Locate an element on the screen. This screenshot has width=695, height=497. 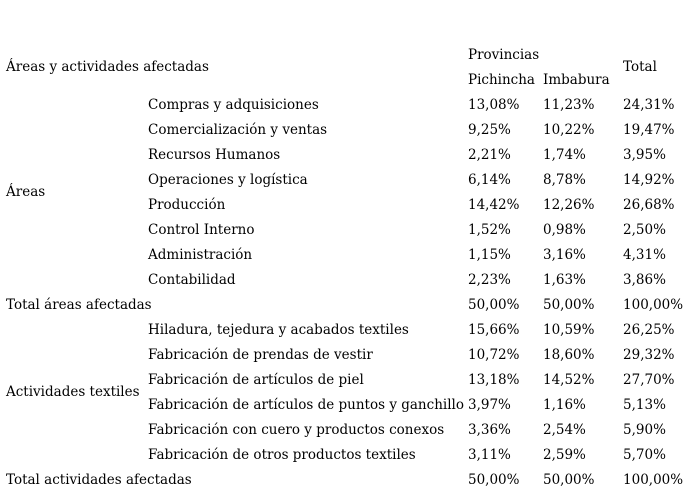
activity-item: Fabricación de prendas de vestir is located at coordinates (260, 354).